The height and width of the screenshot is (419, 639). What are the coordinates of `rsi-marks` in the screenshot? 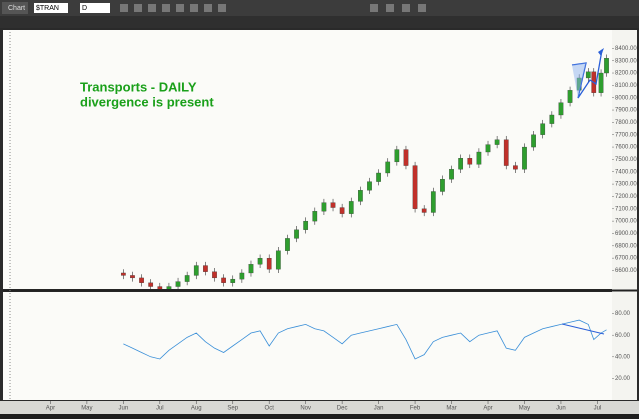 It's located at (365, 339).